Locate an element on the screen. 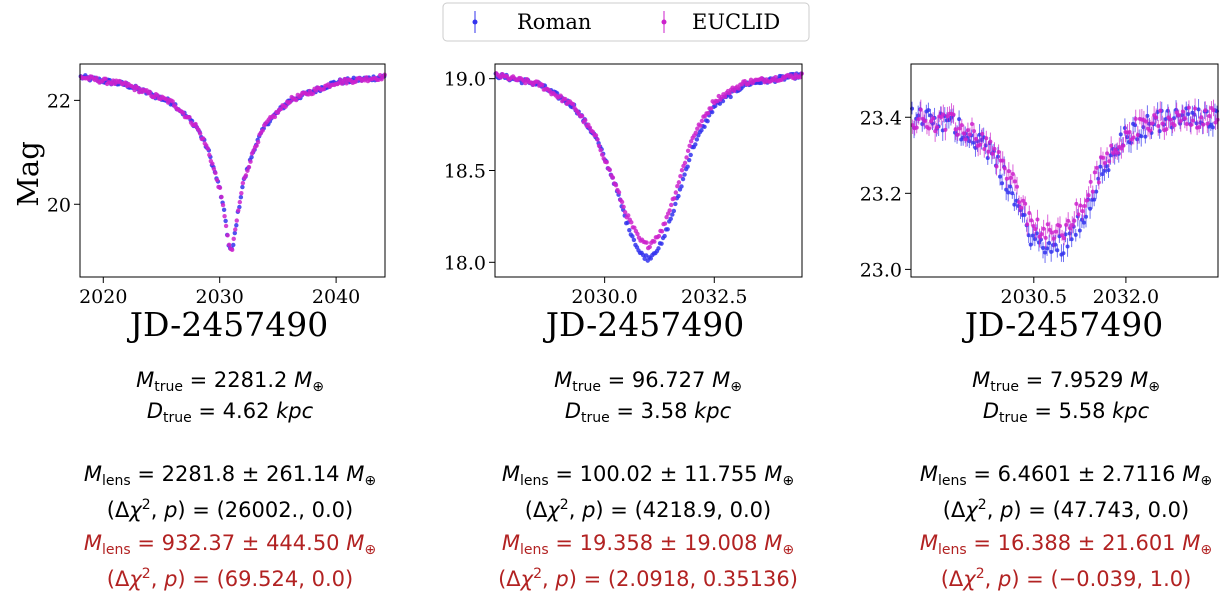 This screenshot has width=1231, height=591. panel-1-frame is located at coordinates (232, 170).